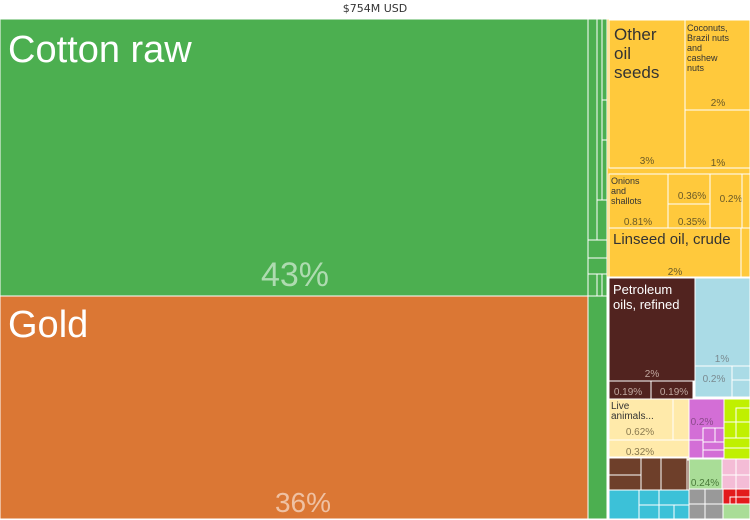 Image resolution: width=750 pixels, height=520 pixels. What do you see at coordinates (638, 222) in the screenshot?
I see `onions-share: 0.81%` at bounding box center [638, 222].